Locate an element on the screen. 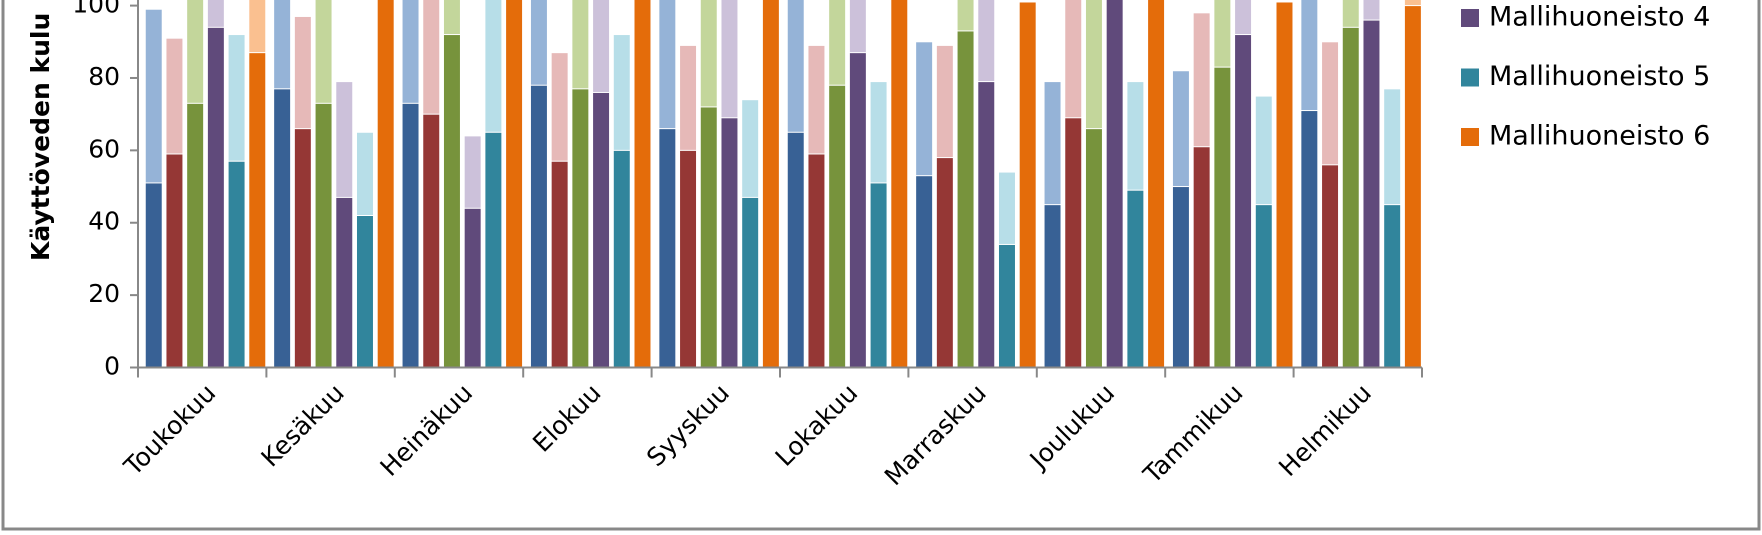 The height and width of the screenshot is (535, 1762). legend-label: Mallihuoneisto 6 is located at coordinates (1599, 136).